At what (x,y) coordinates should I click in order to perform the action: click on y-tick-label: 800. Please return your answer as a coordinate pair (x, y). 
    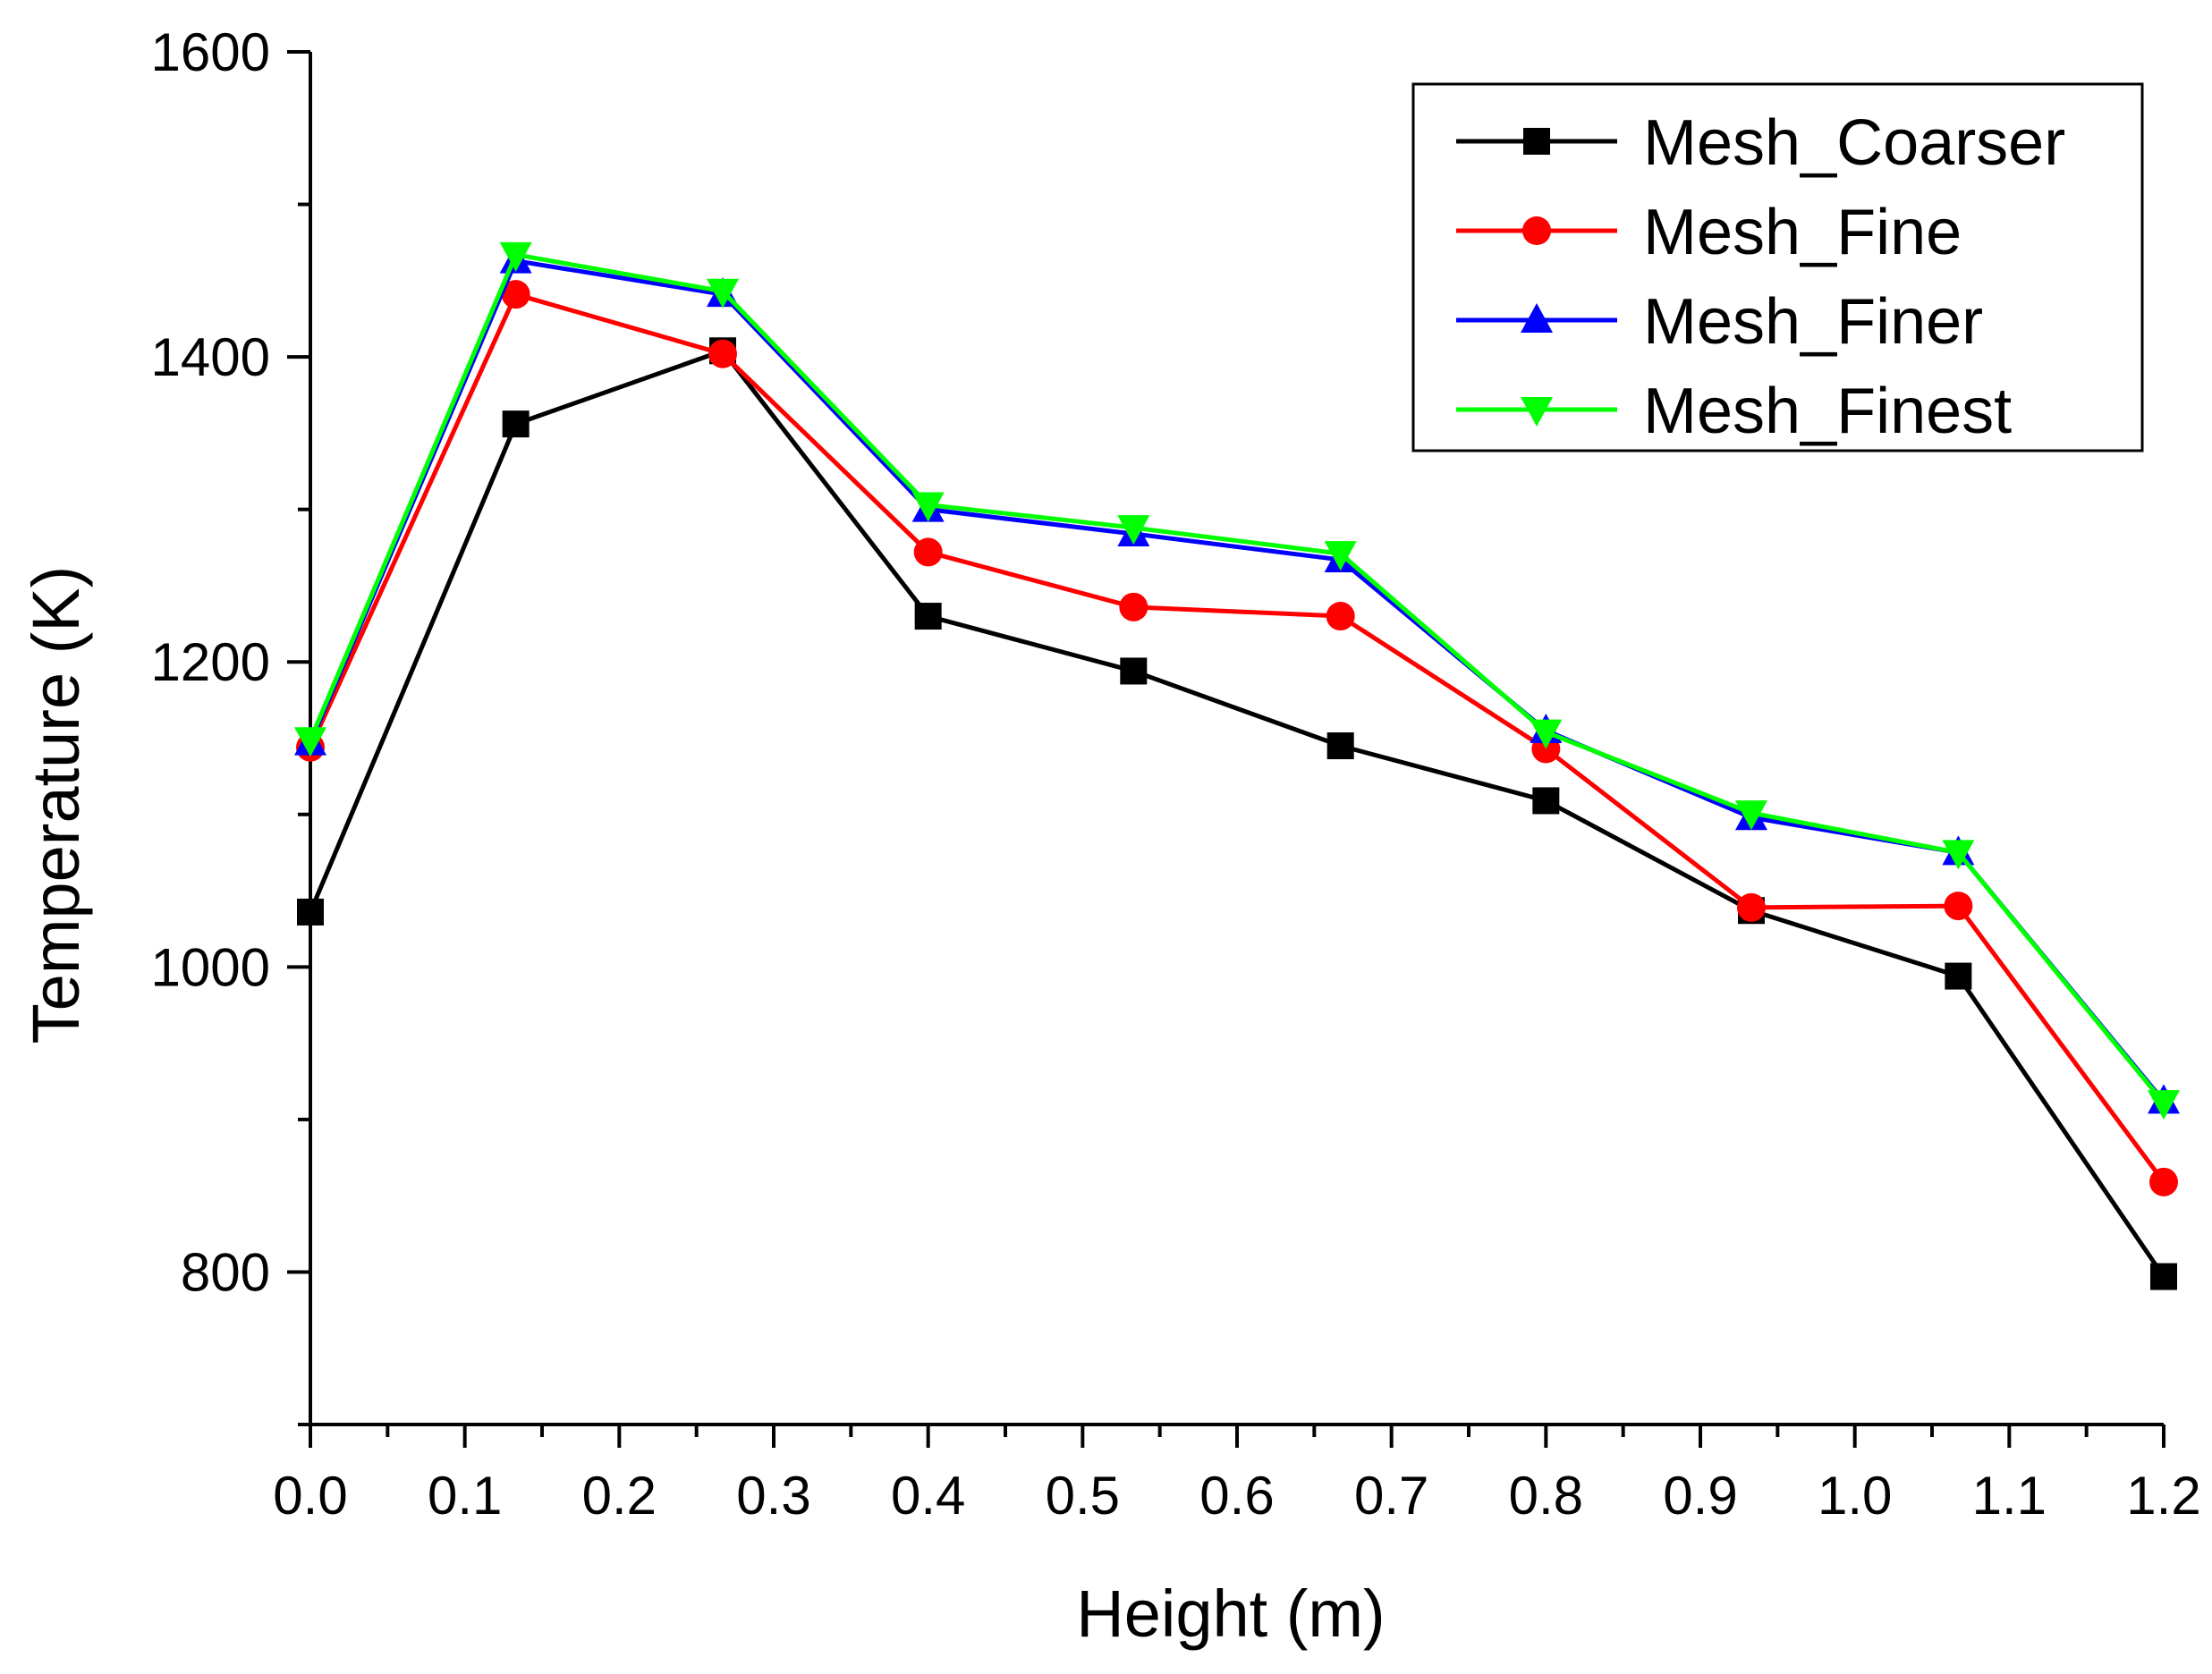
    Looking at the image, I should click on (226, 1272).